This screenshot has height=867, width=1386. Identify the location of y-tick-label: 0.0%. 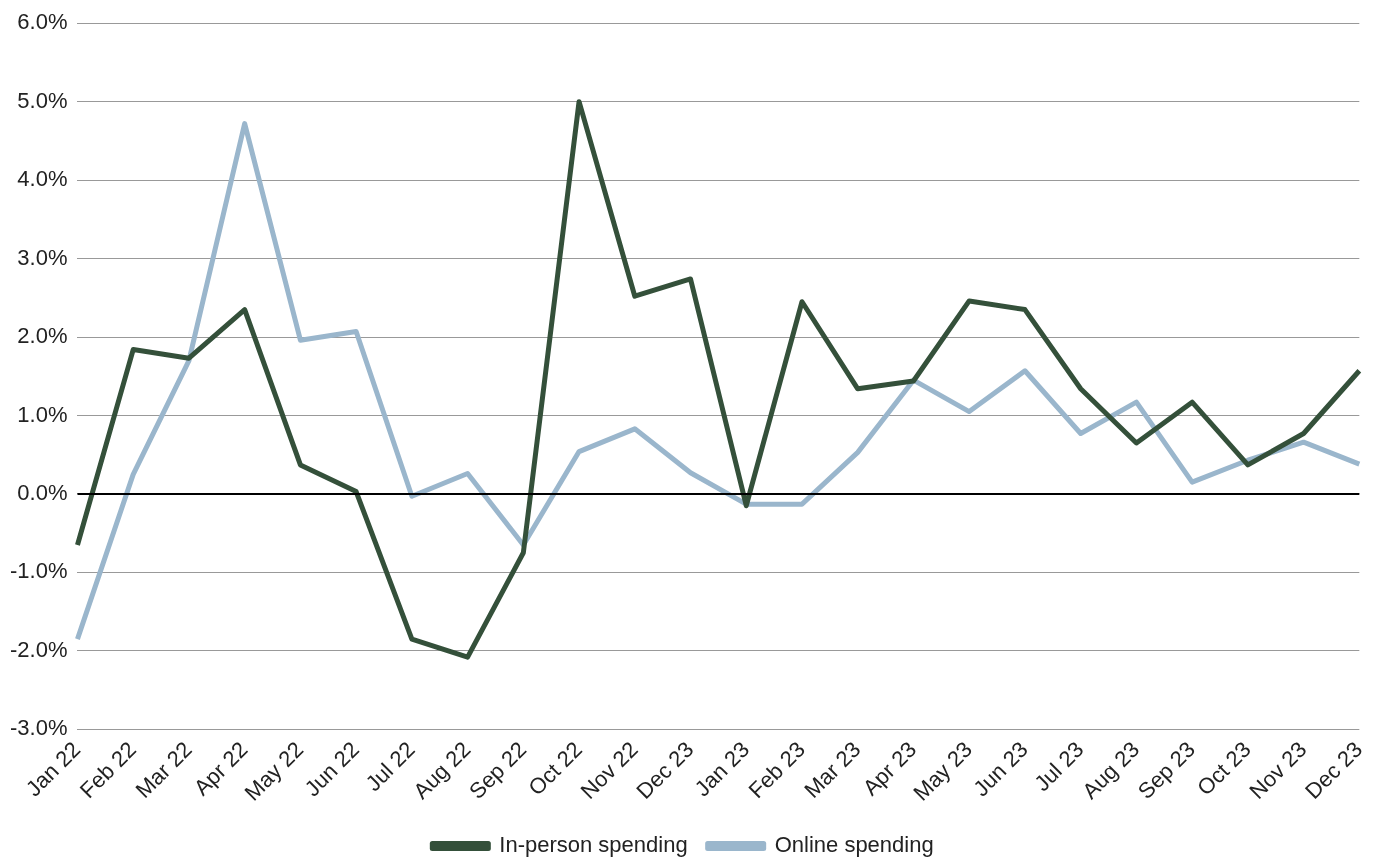
(42, 493).